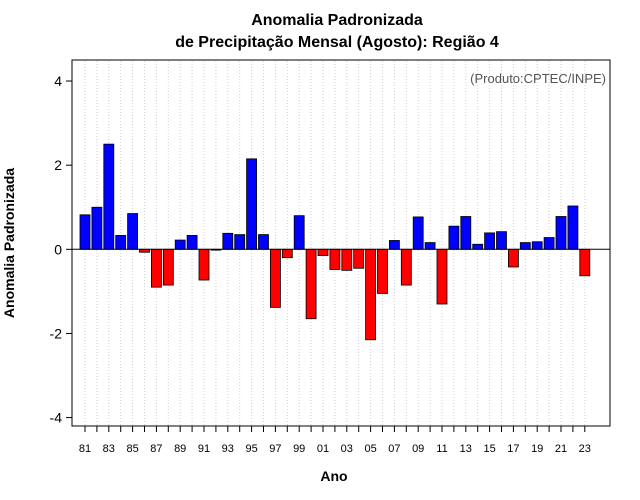 This screenshot has width=640, height=500. What do you see at coordinates (275, 449) in the screenshot?
I see `x-tick-label: 97` at bounding box center [275, 449].